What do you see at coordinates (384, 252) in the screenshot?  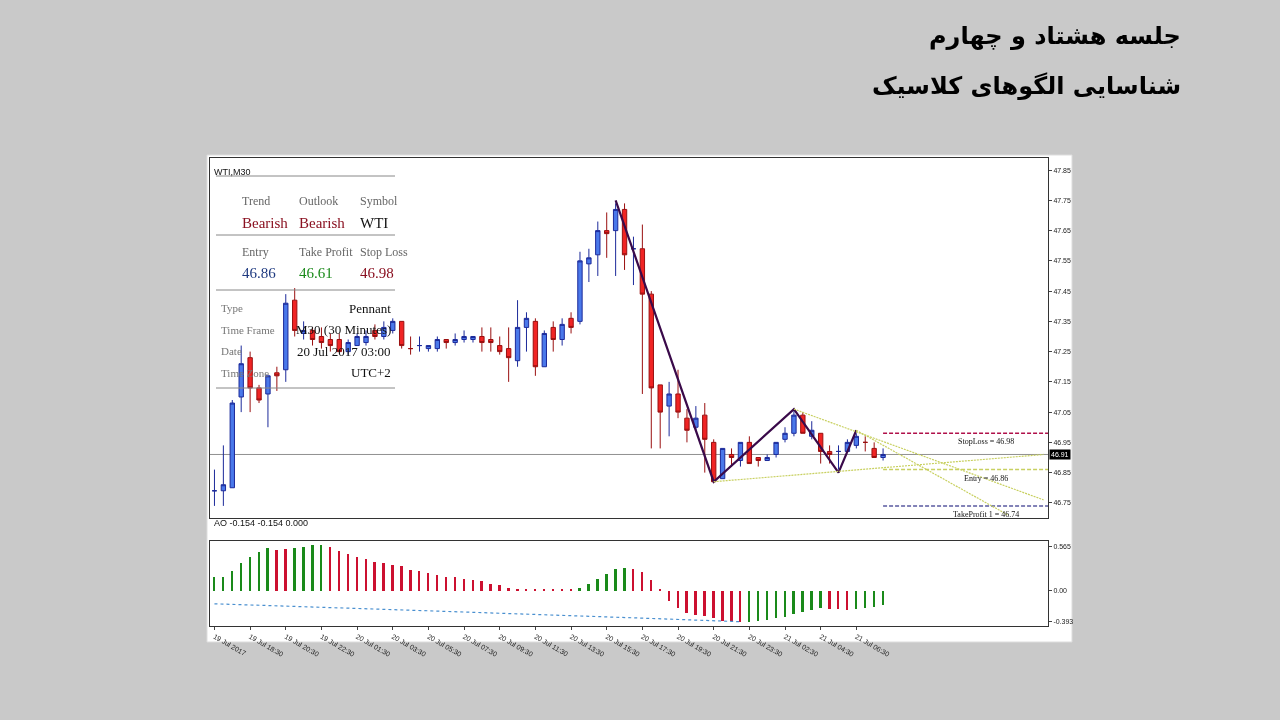 I see `annotation: Stop Loss` at bounding box center [384, 252].